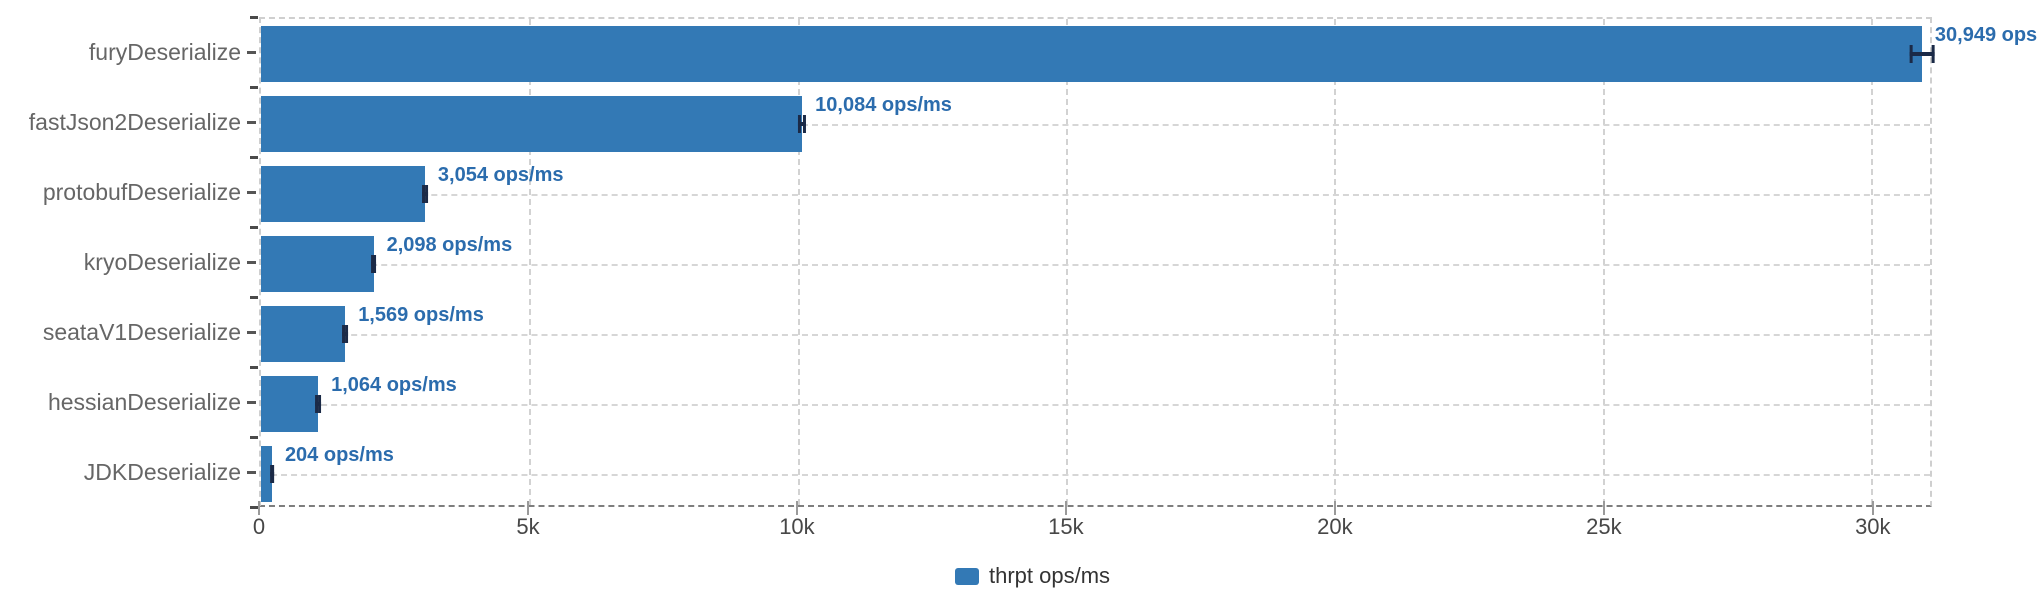  I want to click on category-label-row: protobufDeserialize, so click(129, 192).